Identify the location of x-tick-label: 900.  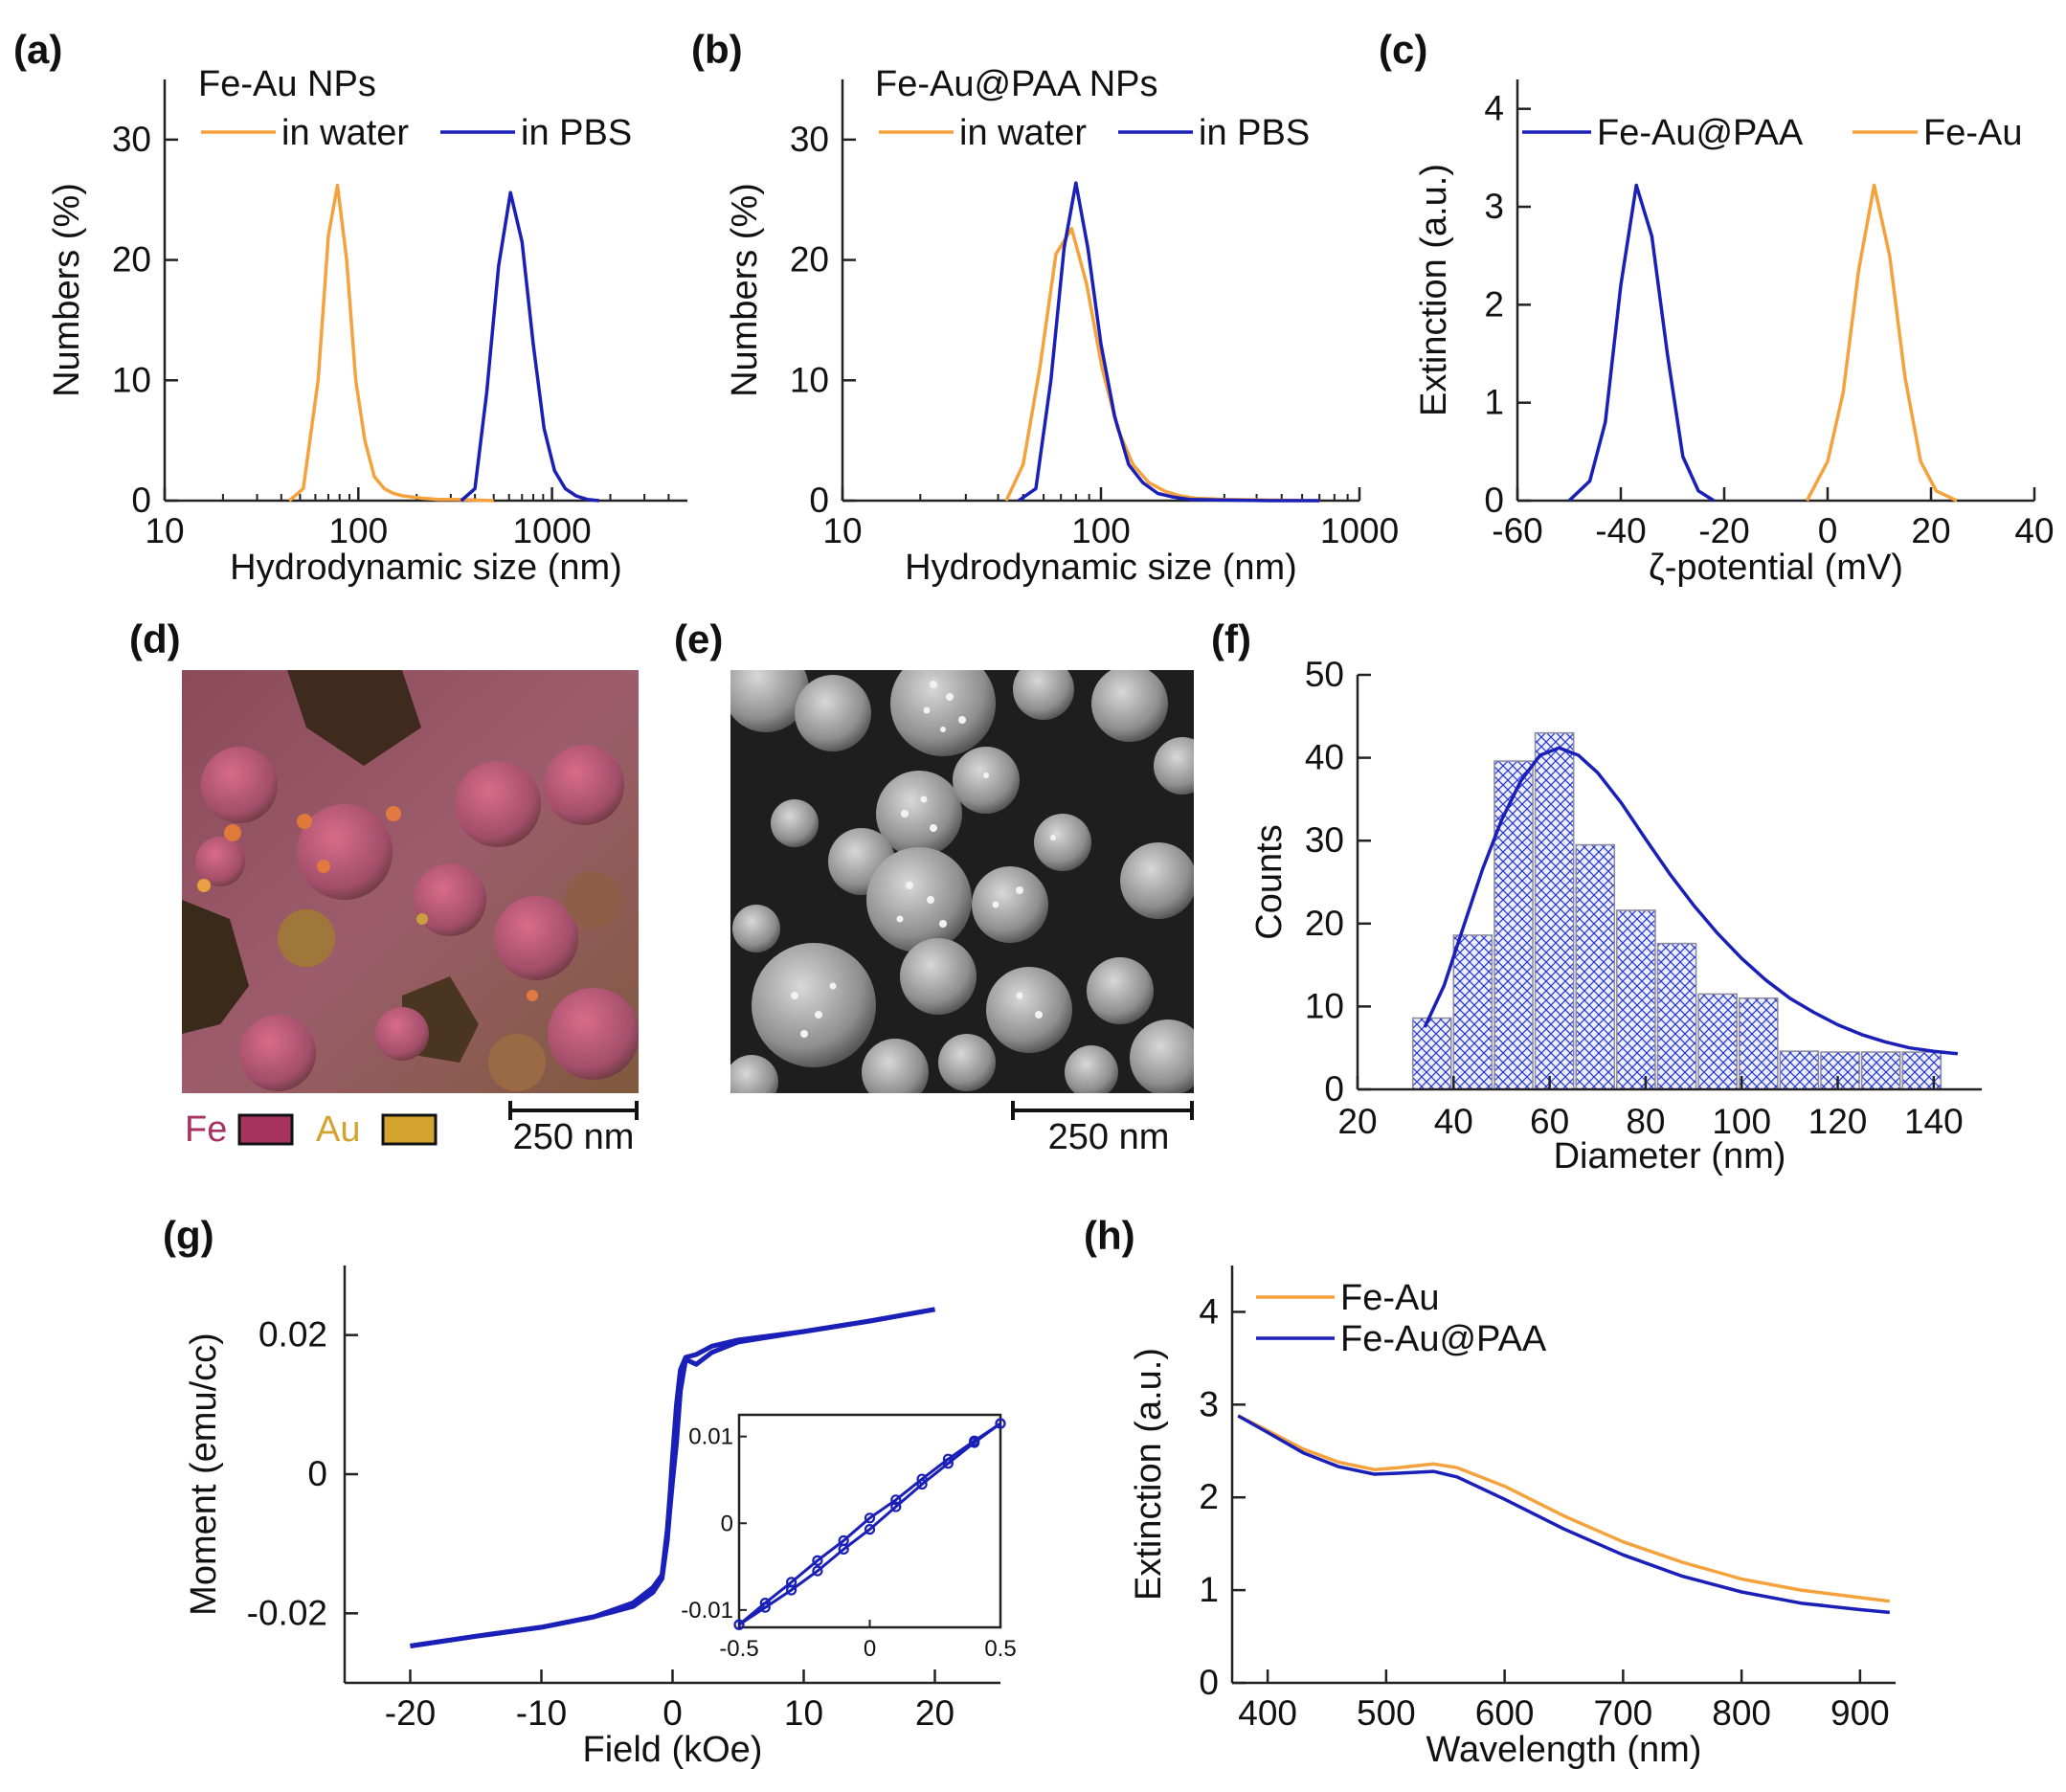
(1860, 1713).